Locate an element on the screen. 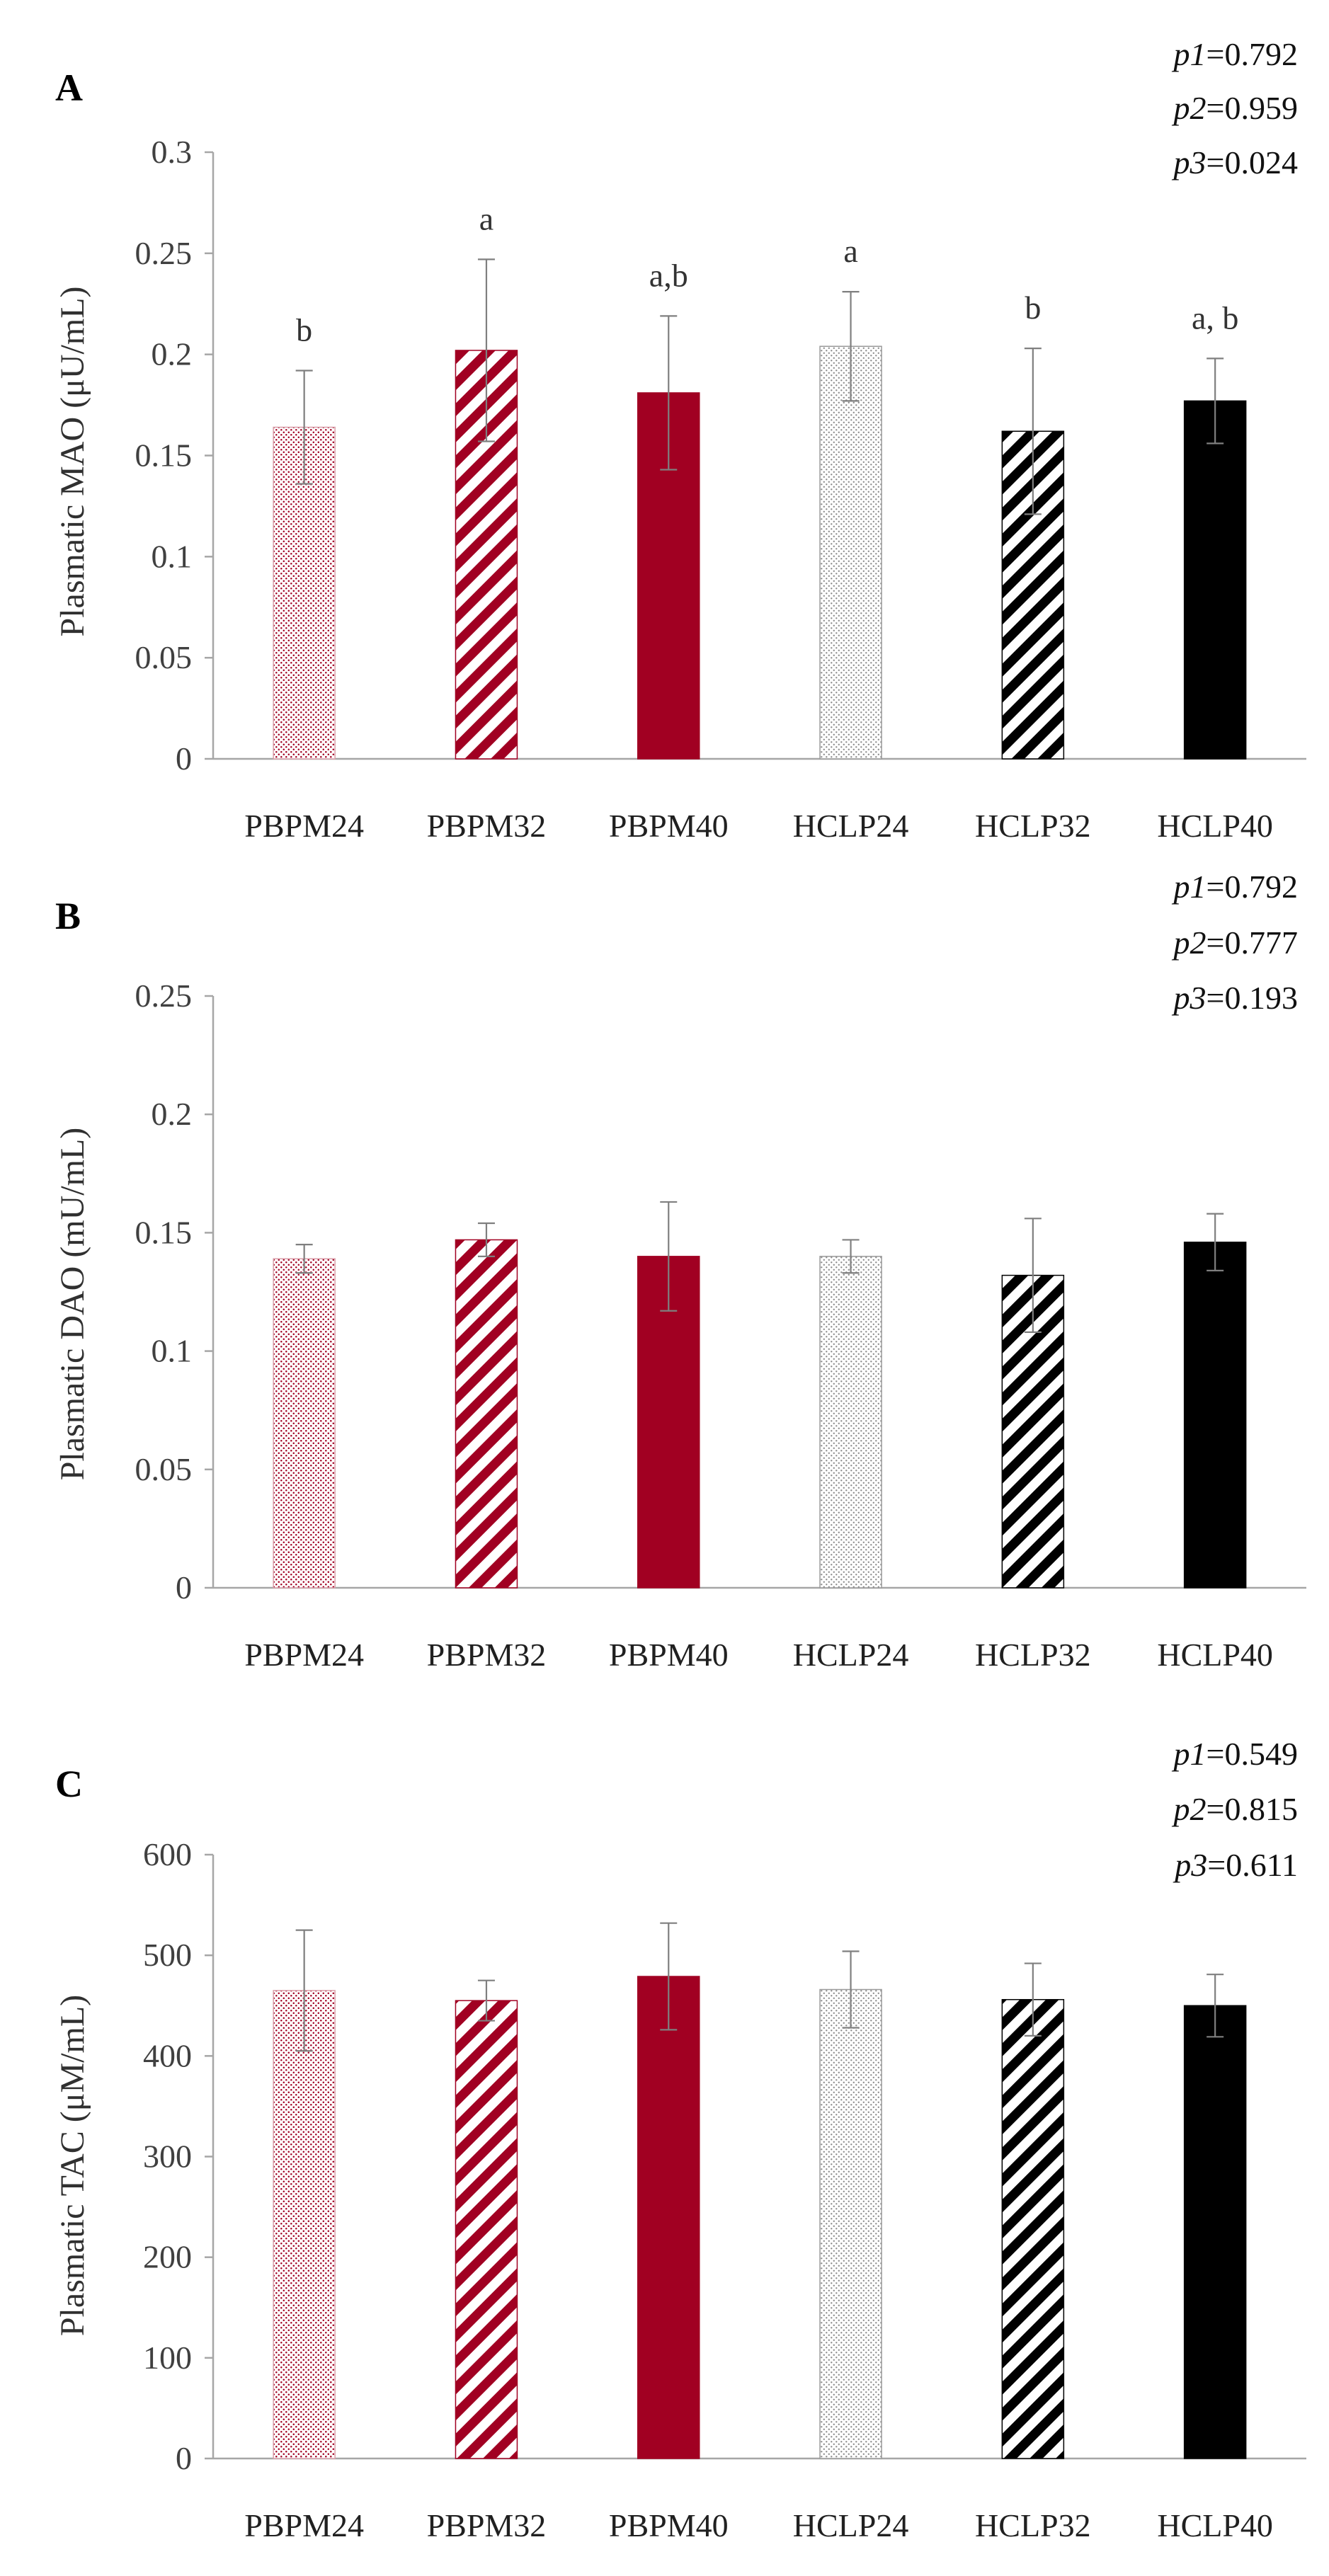 The image size is (1329, 2576). y-tick-label: 300 is located at coordinates (167, 2157).